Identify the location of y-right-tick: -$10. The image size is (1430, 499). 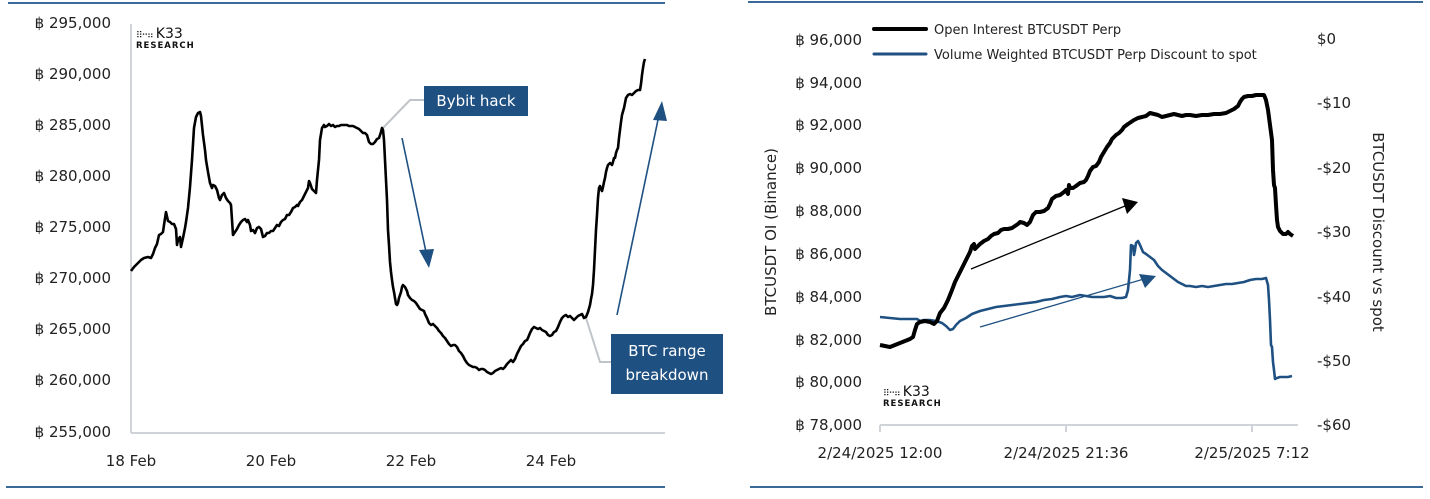
(1334, 103).